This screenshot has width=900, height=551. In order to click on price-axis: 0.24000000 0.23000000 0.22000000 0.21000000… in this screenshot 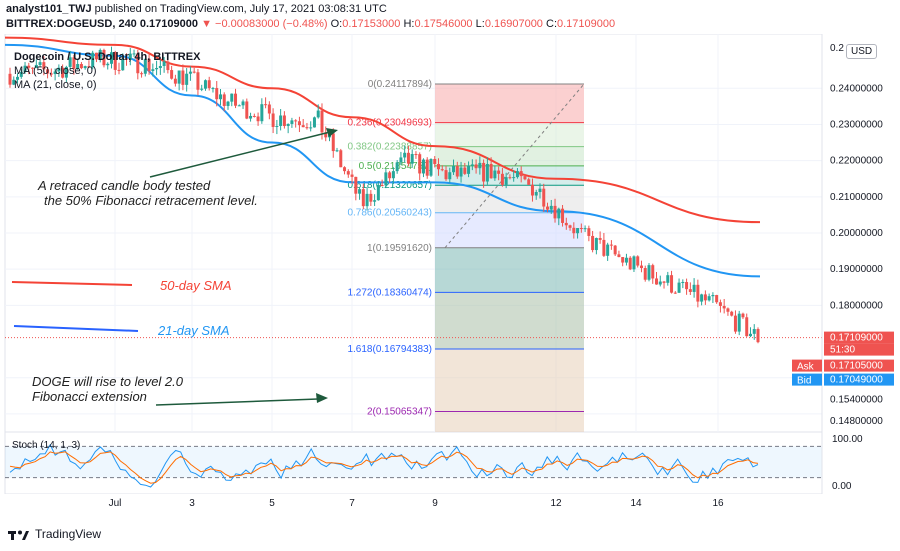, I will do `click(843, 233)`.